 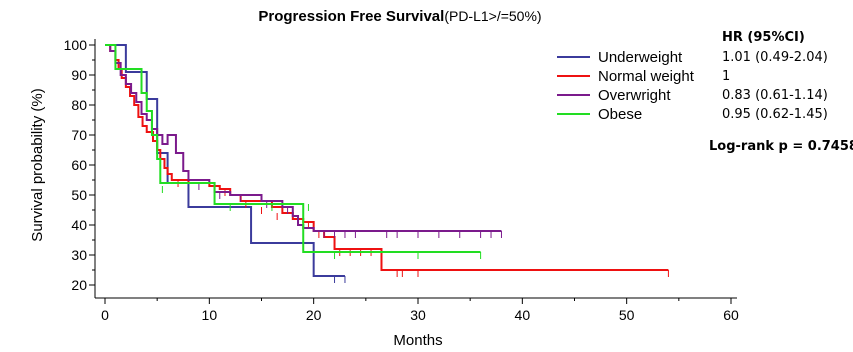 What do you see at coordinates (79, 135) in the screenshot?
I see `y-tick-label-70: 70` at bounding box center [79, 135].